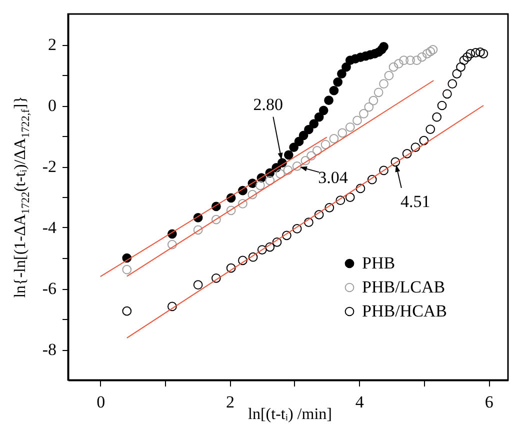 The image size is (510, 424). I want to click on x-axis-title: ln[(t-tᵢ) /min], so click(290, 415).